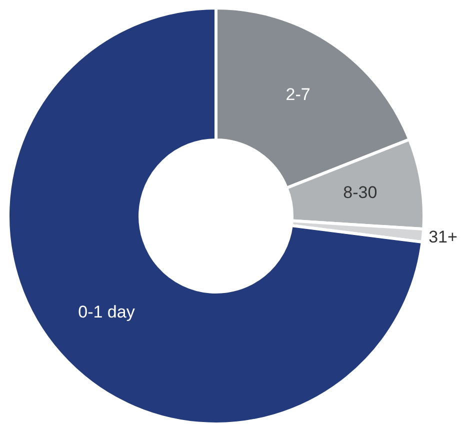 Image resolution: width=466 pixels, height=431 pixels. Describe the element at coordinates (443, 236) in the screenshot. I see `slice-label: 31+` at that location.